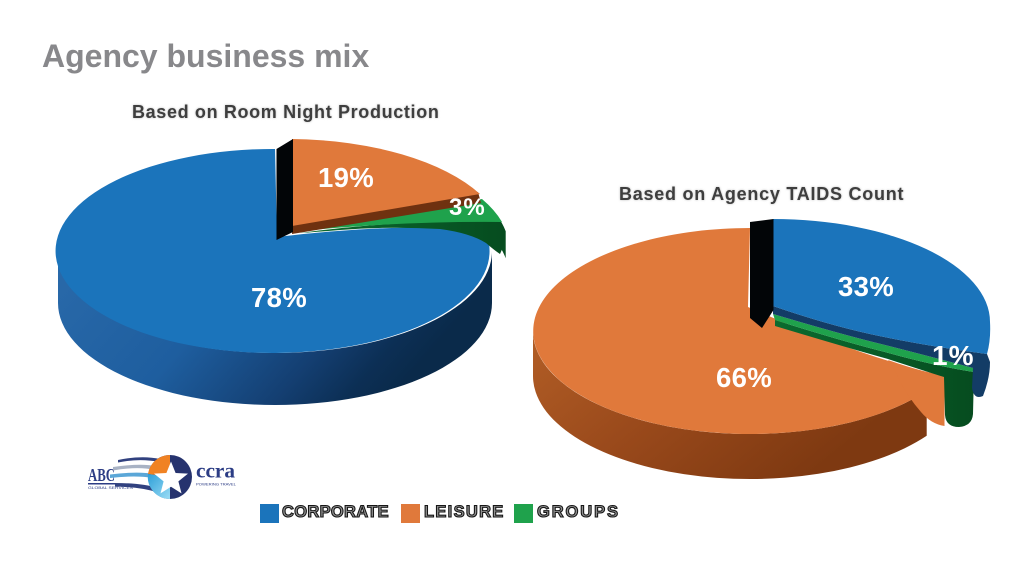 The image size is (1024, 576). Describe the element at coordinates (216, 485) in the screenshot. I see `svg-text: POWERING TRAVEL` at that location.